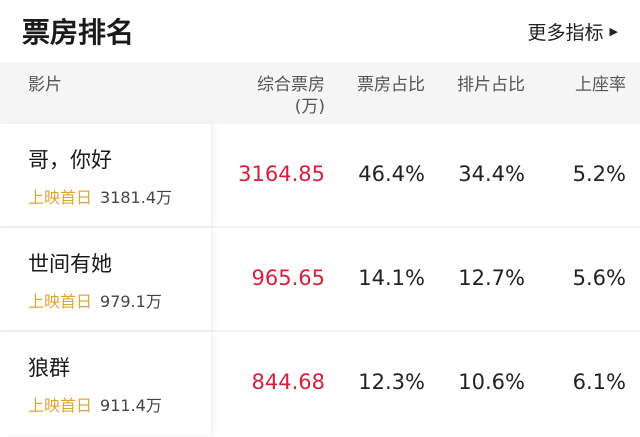 This screenshot has width=640, height=437. What do you see at coordinates (599, 278) in the screenshot?
I see `occupancy: 5.6%` at bounding box center [599, 278].